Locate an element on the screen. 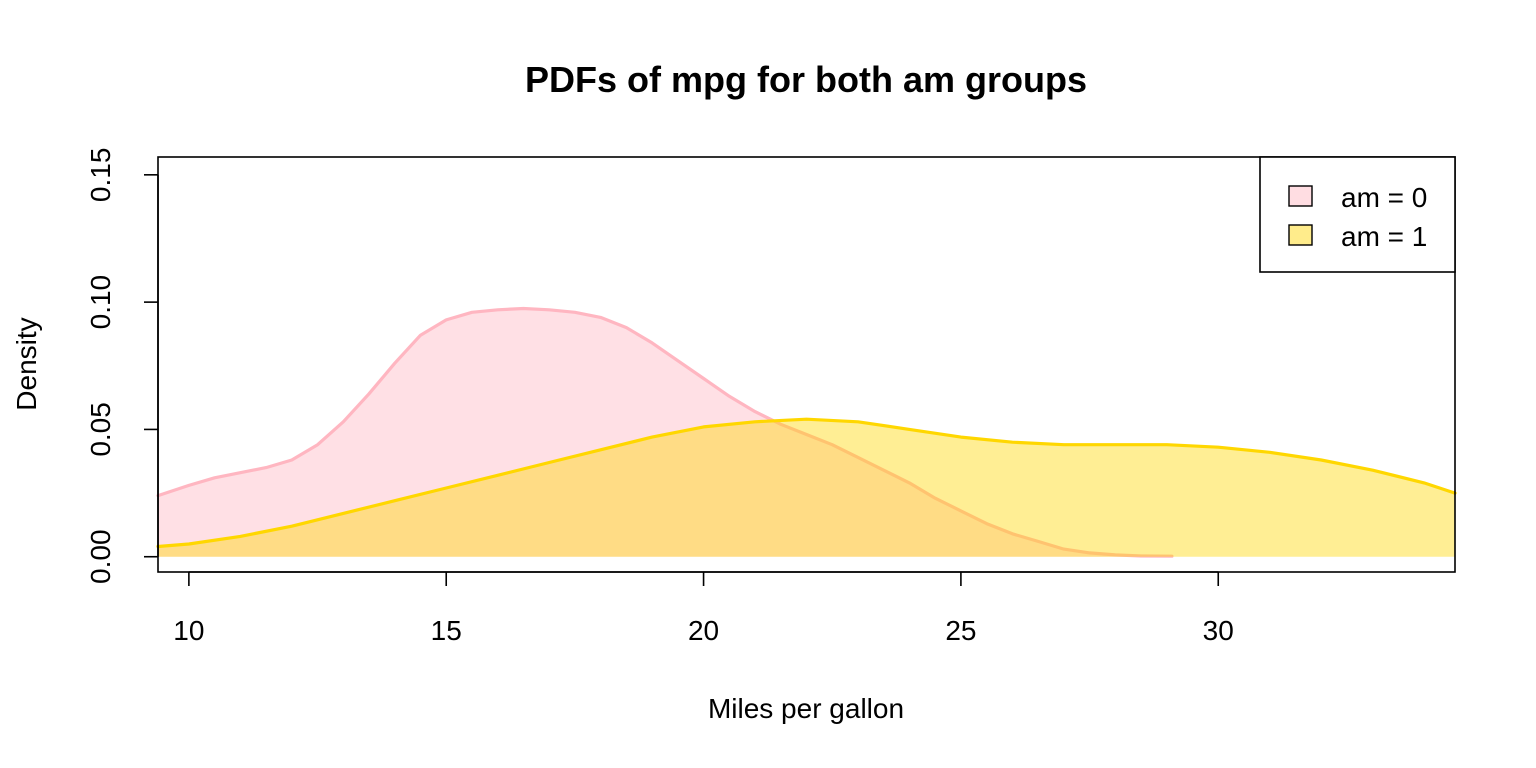  legend-box is located at coordinates (1357, 214).